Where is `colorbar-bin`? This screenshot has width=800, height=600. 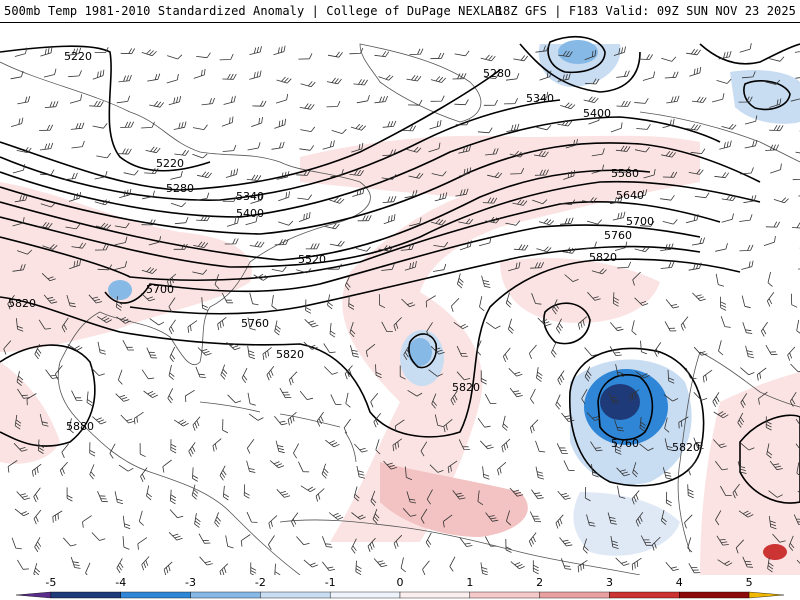
colorbar-bin is located at coordinates (295, 595).